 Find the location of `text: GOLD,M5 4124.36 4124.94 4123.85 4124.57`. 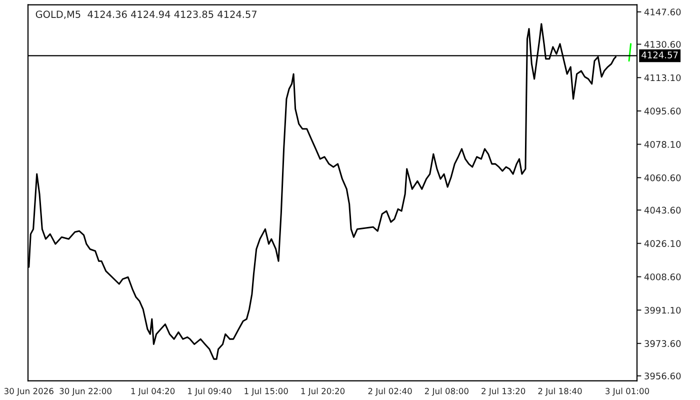

text: GOLD,M5 4124.36 4124.94 4123.85 4124.57 is located at coordinates (146, 14).